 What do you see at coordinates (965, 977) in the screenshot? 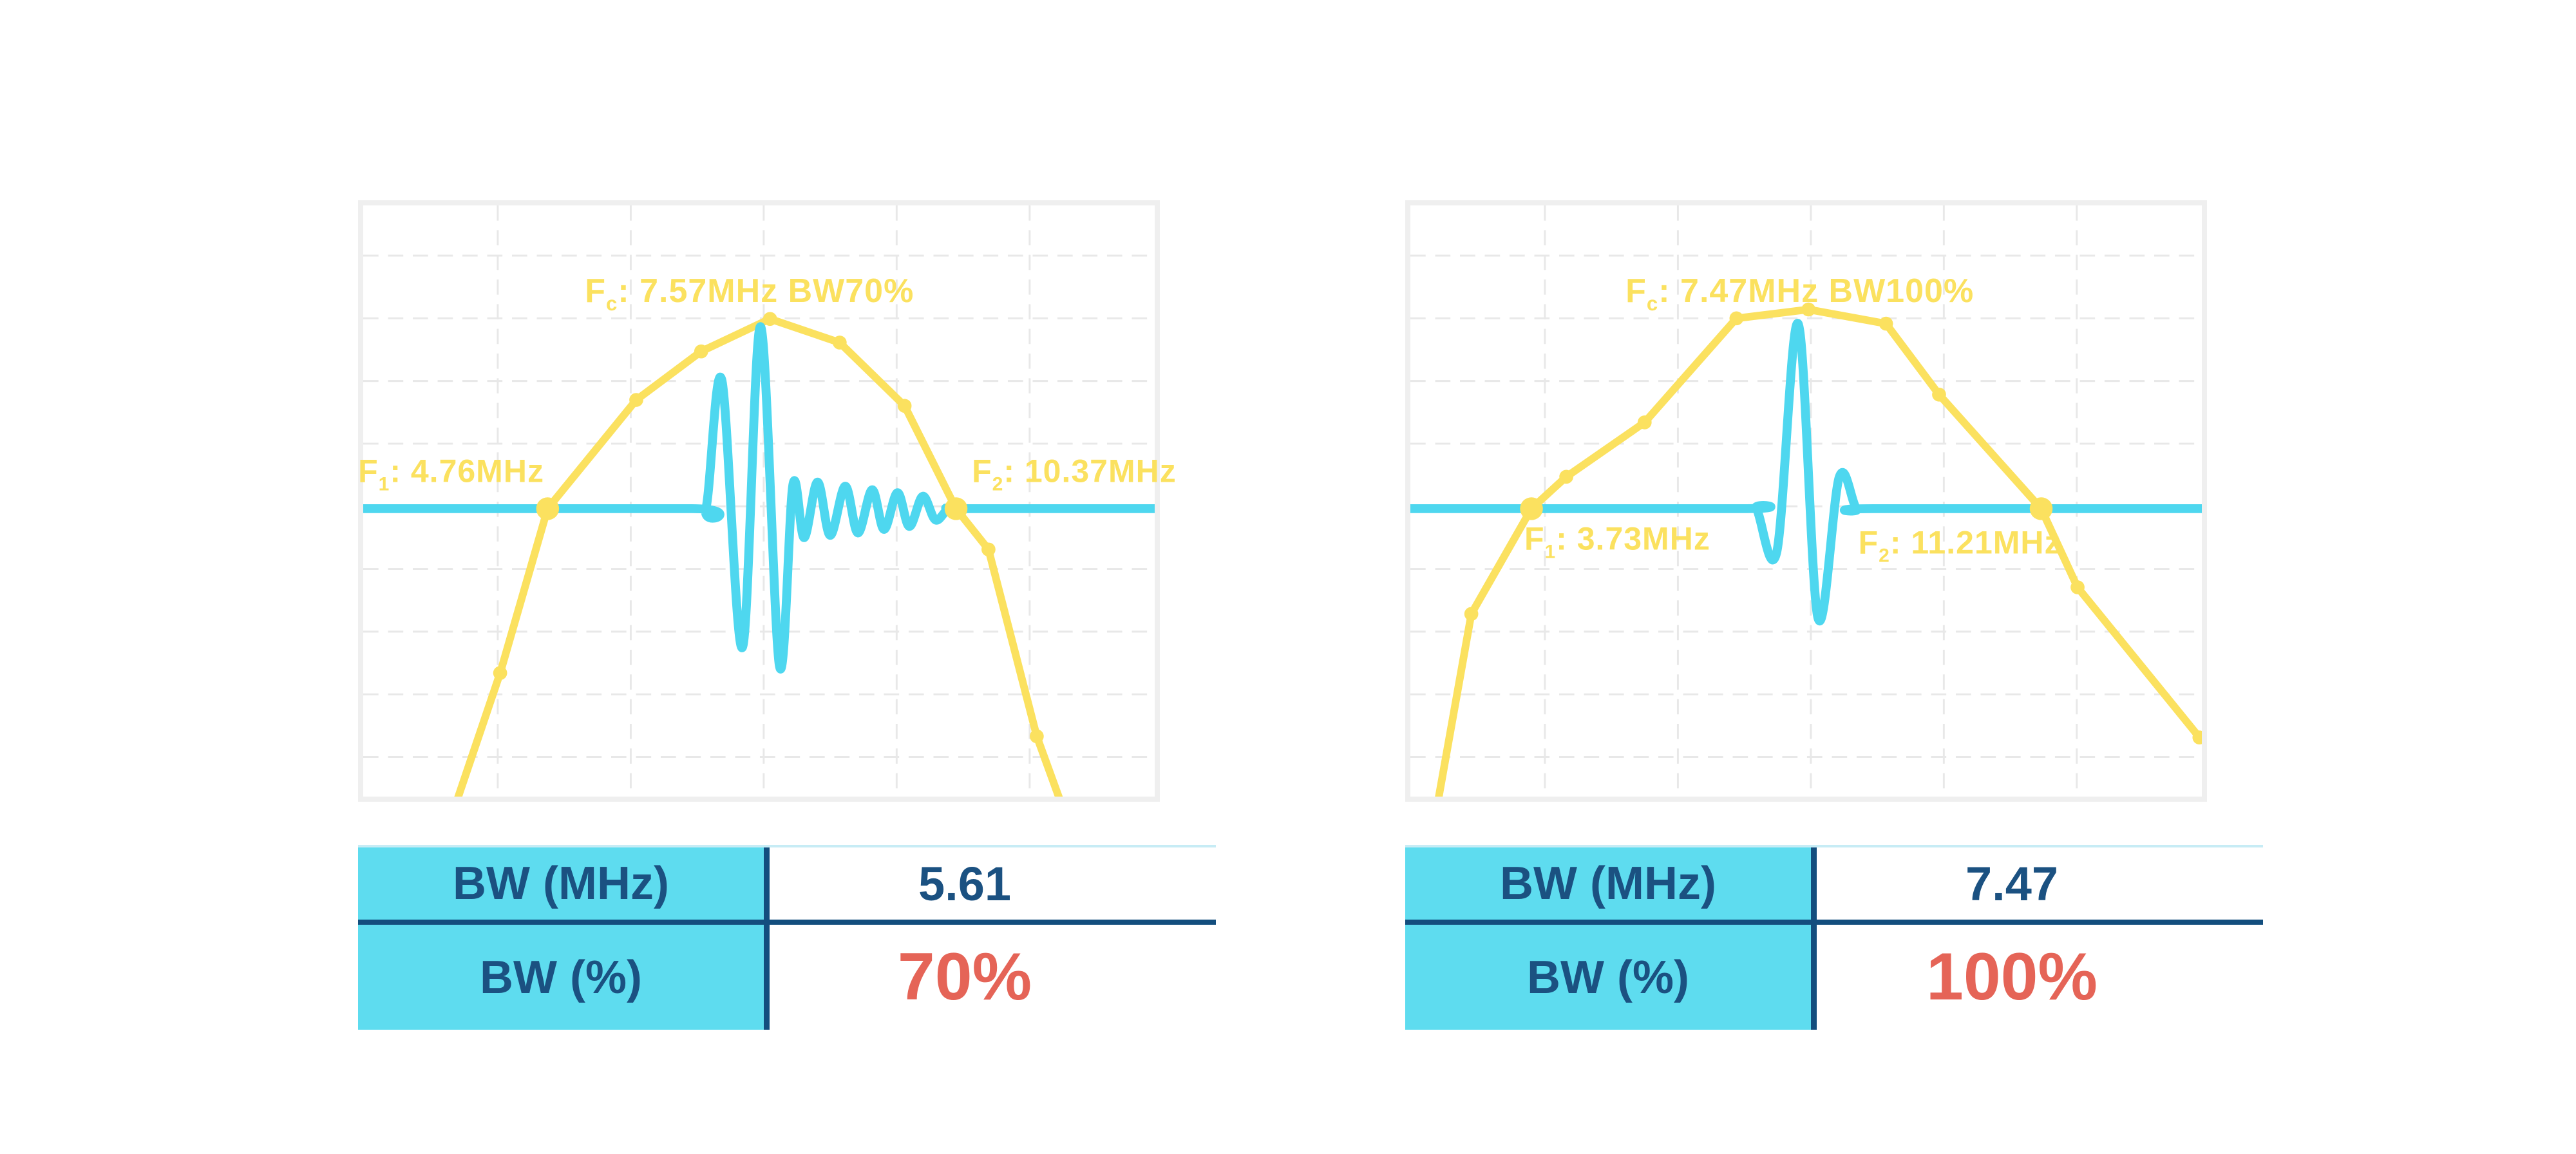
I see `bw-percent-value: 70%` at bounding box center [965, 977].